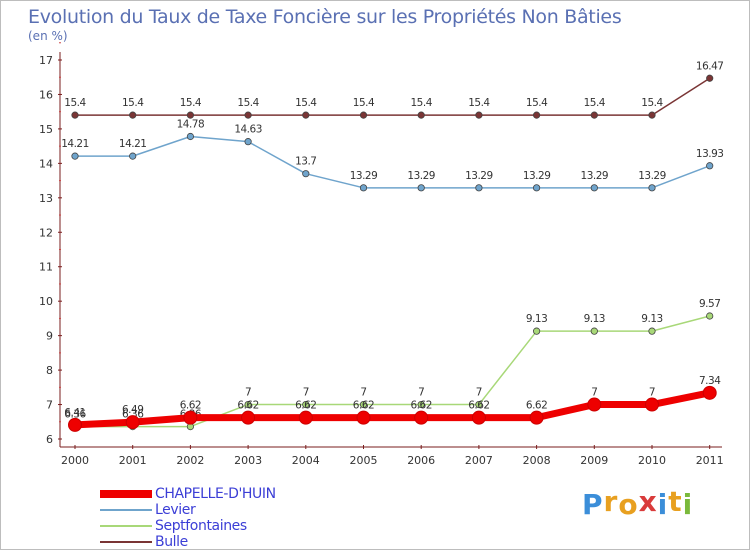 This screenshot has width=750, height=550. What do you see at coordinates (171, 542) in the screenshot?
I see `legend-label: Bulle` at bounding box center [171, 542].